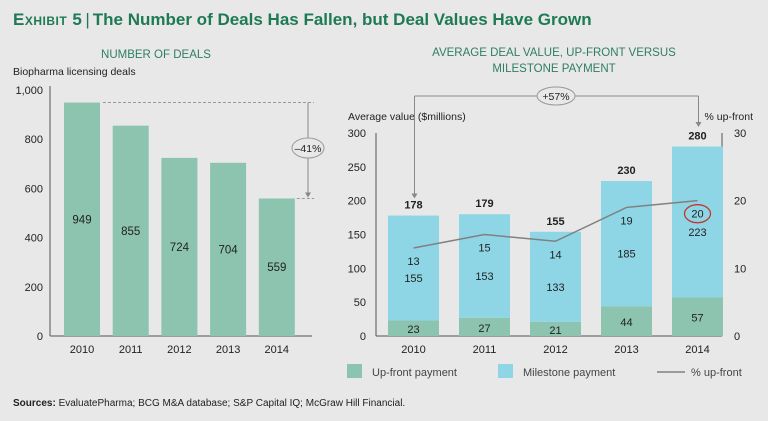 Image resolution: width=768 pixels, height=421 pixels. I want to click on left-y-tick-label: 1,000, so click(29, 91).